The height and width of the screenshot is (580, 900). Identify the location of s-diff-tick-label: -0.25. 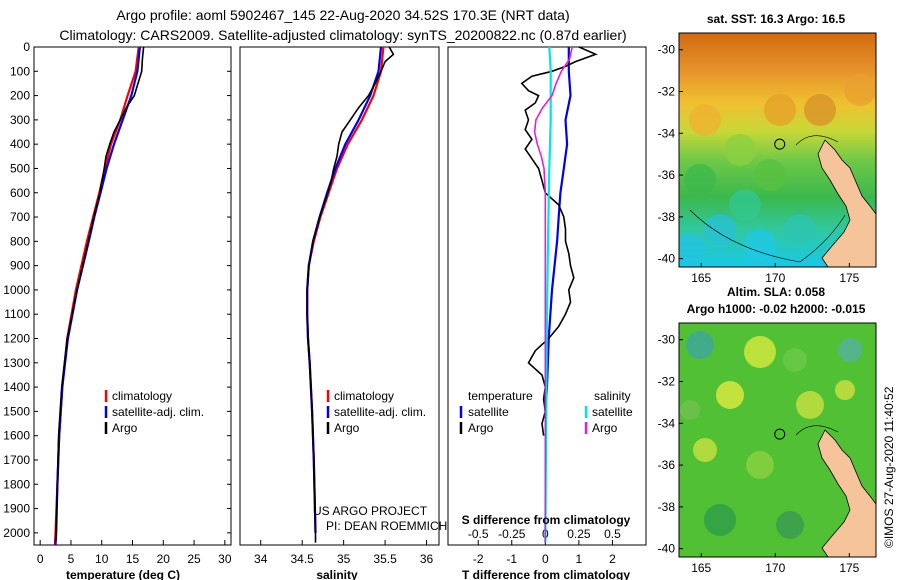
(512, 534).